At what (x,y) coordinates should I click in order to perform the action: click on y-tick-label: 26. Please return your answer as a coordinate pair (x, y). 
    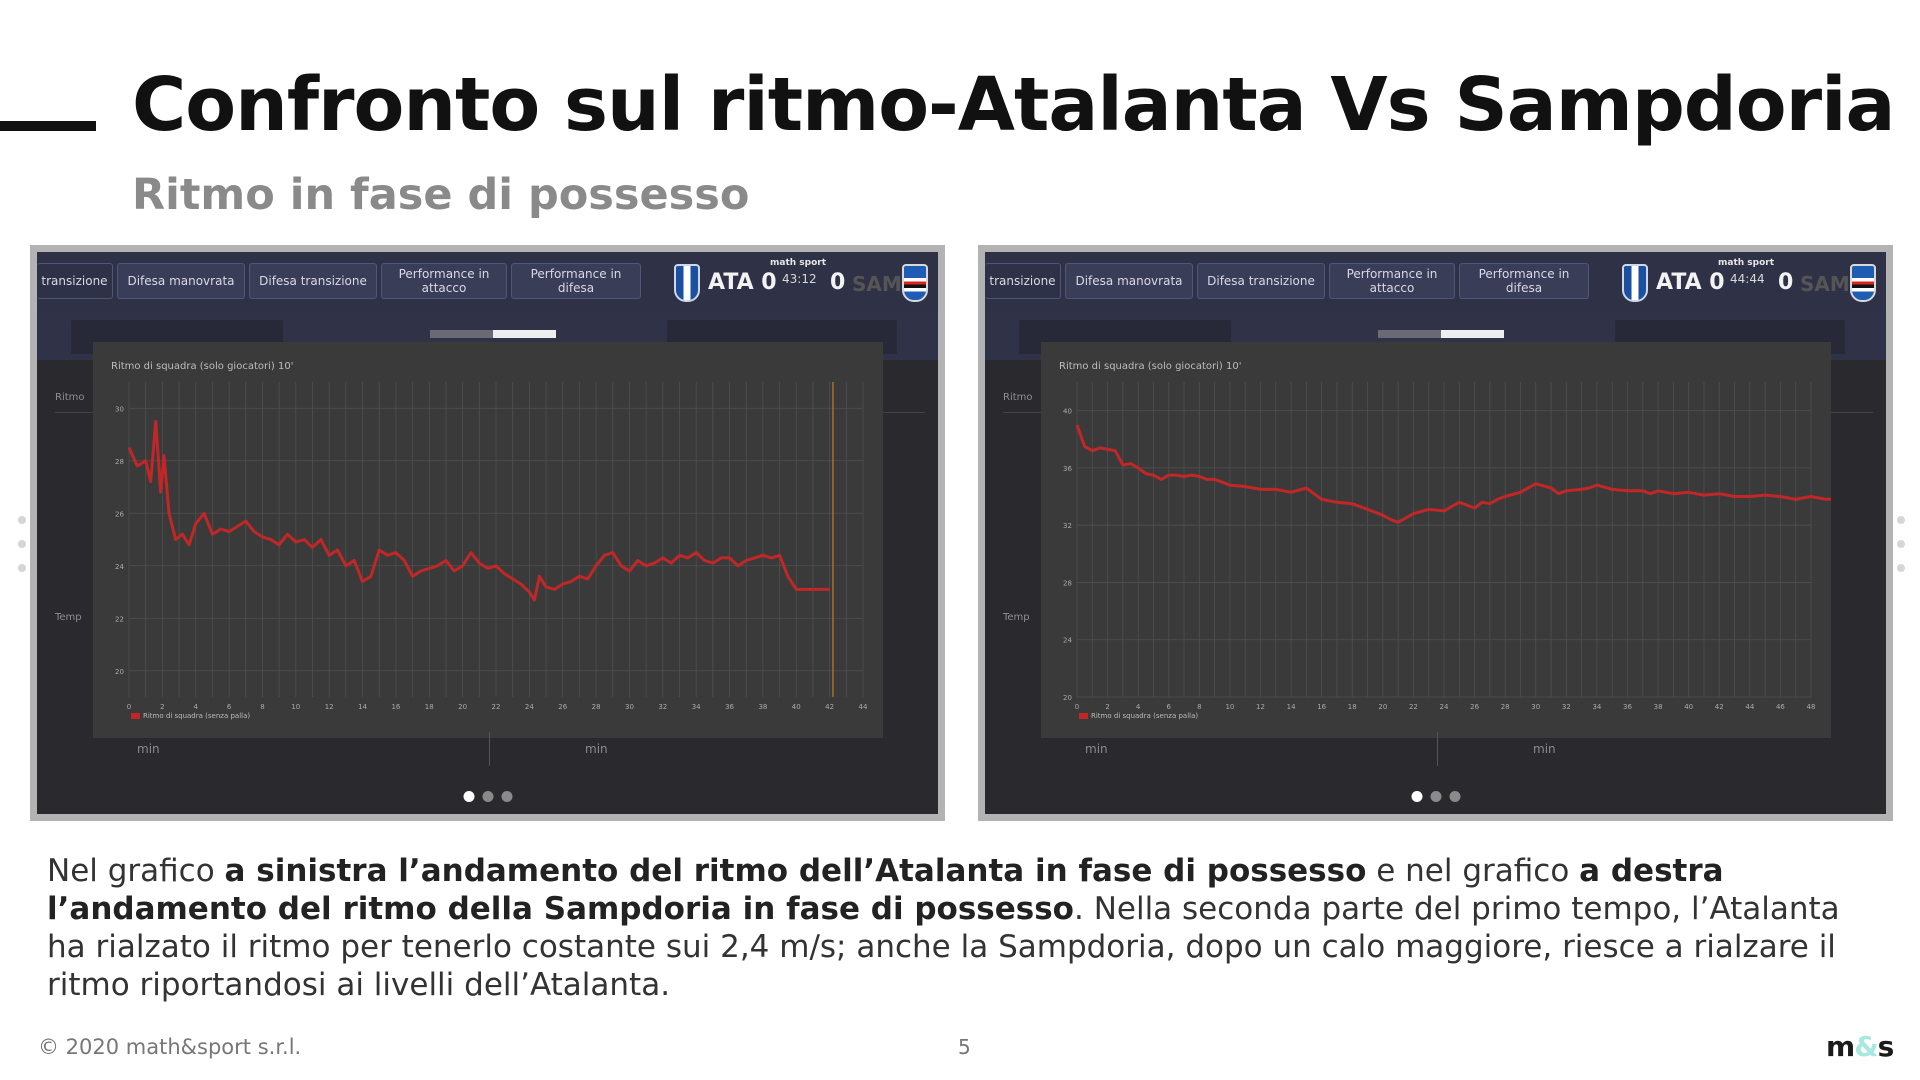
    Looking at the image, I should click on (119, 514).